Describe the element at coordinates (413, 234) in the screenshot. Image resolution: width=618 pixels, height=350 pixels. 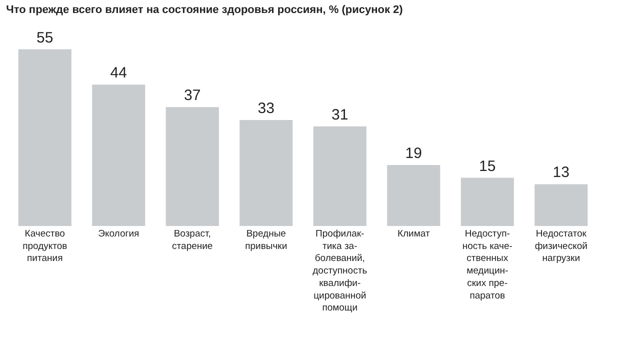
I see `x-tick-label: Климат` at that location.